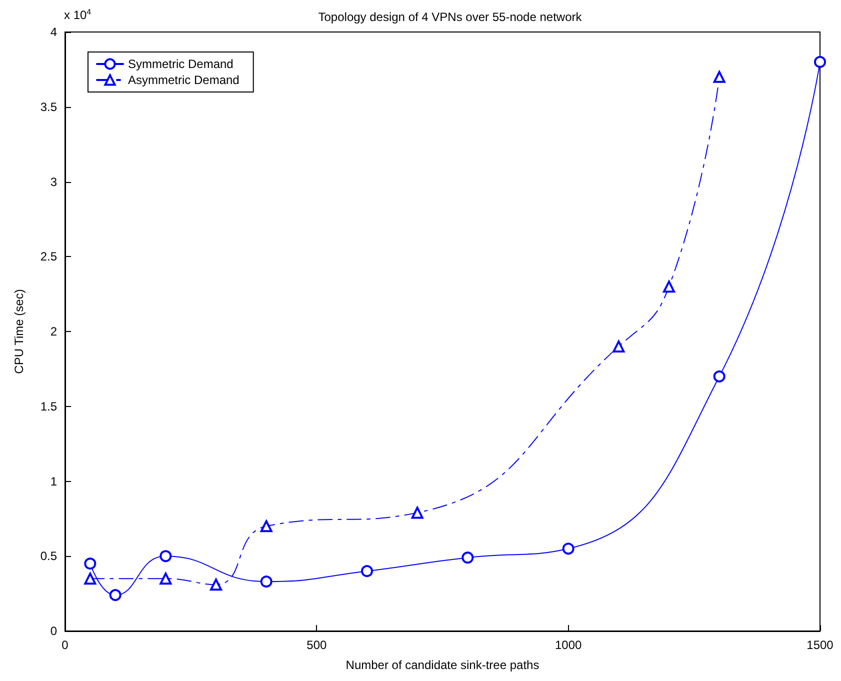  What do you see at coordinates (568, 645) in the screenshot?
I see `x-tick-label: 1000` at bounding box center [568, 645].